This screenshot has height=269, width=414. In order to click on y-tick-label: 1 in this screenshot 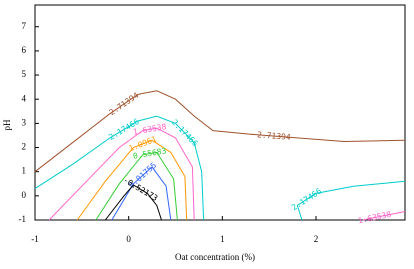, I will do `click(24, 171)`.